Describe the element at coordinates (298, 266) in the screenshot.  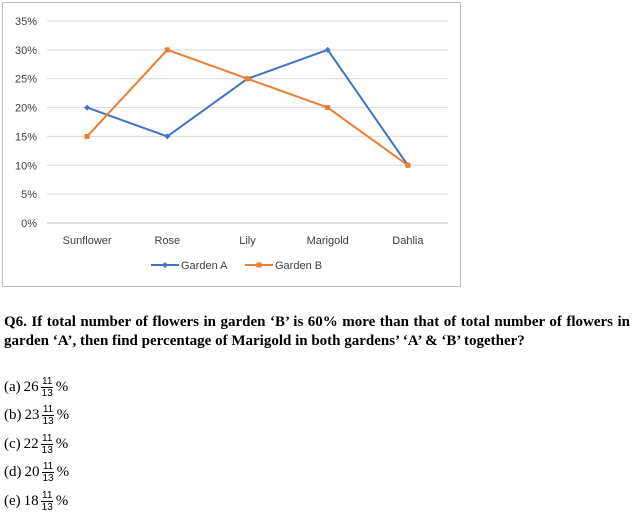
I see `legend-label: Garden B` at that location.